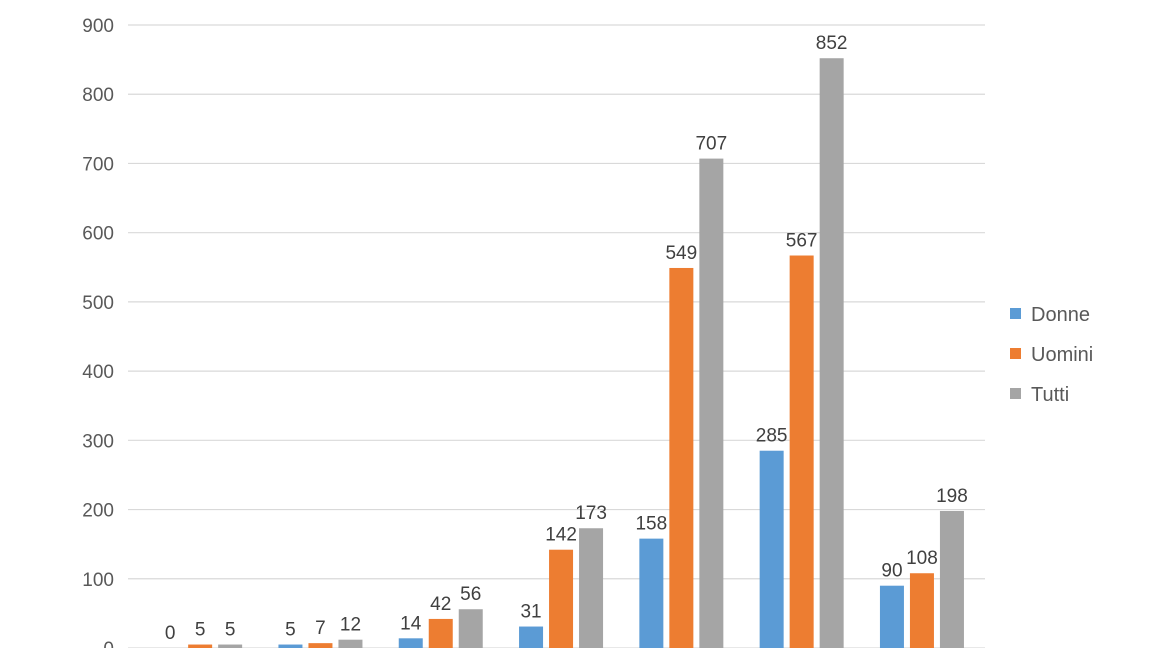  Describe the element at coordinates (320, 628) in the screenshot. I see `data-label: 7` at that location.